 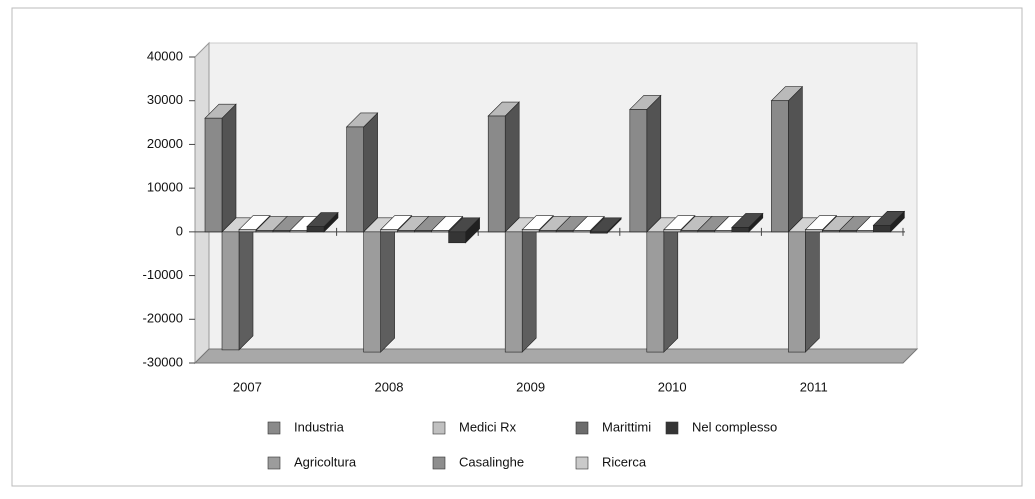 What do you see at coordinates (165, 55) in the screenshot?
I see `y-tick-label: 40000` at bounding box center [165, 55].